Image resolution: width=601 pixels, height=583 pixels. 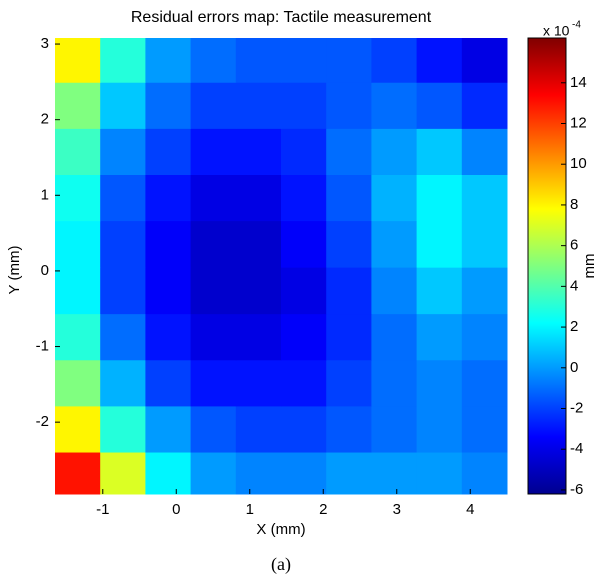 I want to click on x-tick-label: 2, so click(x=323, y=509).